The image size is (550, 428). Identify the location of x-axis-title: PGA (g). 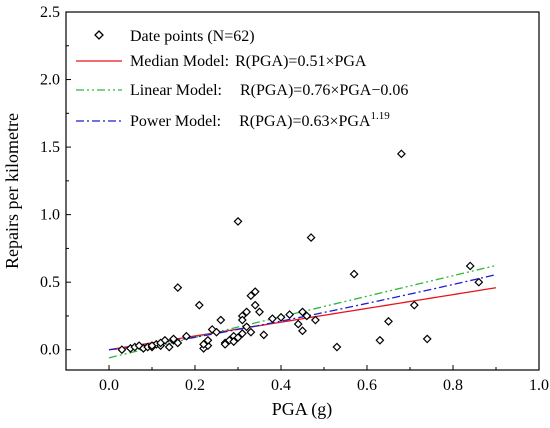
(302, 409).